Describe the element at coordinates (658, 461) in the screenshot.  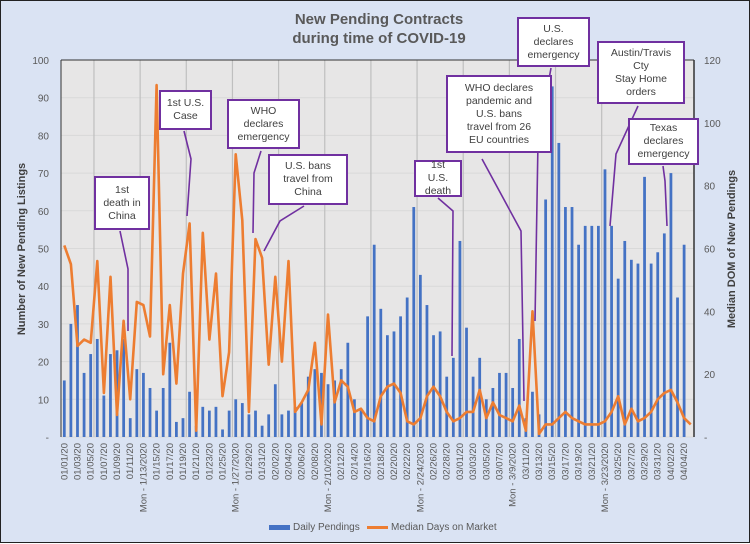
I see `x-tick-label: 03/31/20` at that location.